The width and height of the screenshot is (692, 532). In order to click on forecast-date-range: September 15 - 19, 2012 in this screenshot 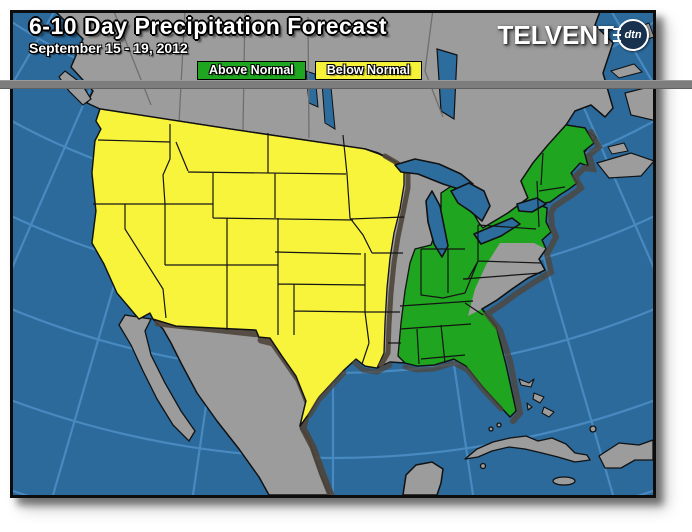, I will do `click(108, 48)`.